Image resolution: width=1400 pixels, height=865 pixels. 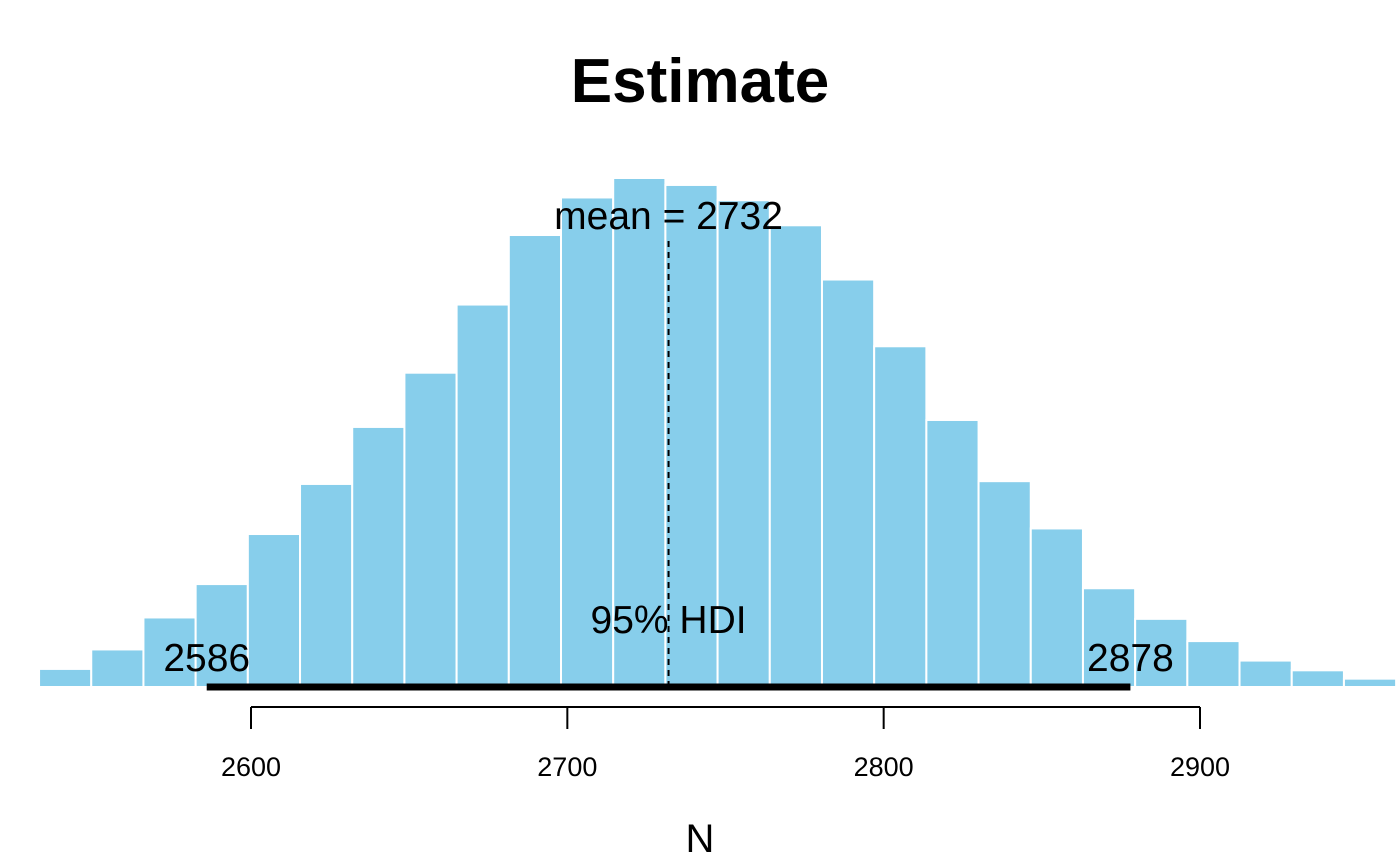 What do you see at coordinates (700, 81) in the screenshot?
I see `chart-title: Estimate` at bounding box center [700, 81].